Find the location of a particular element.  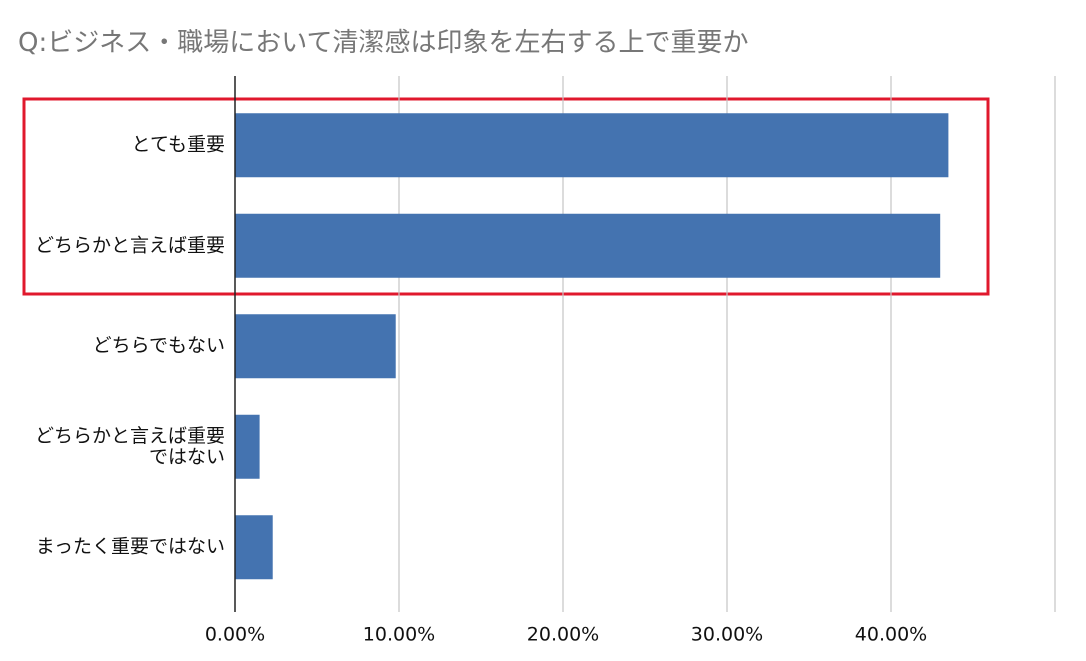

chart-title: Q:ビジネス・職場において清潔感は印象を左右する上で重要か is located at coordinates (383, 43).